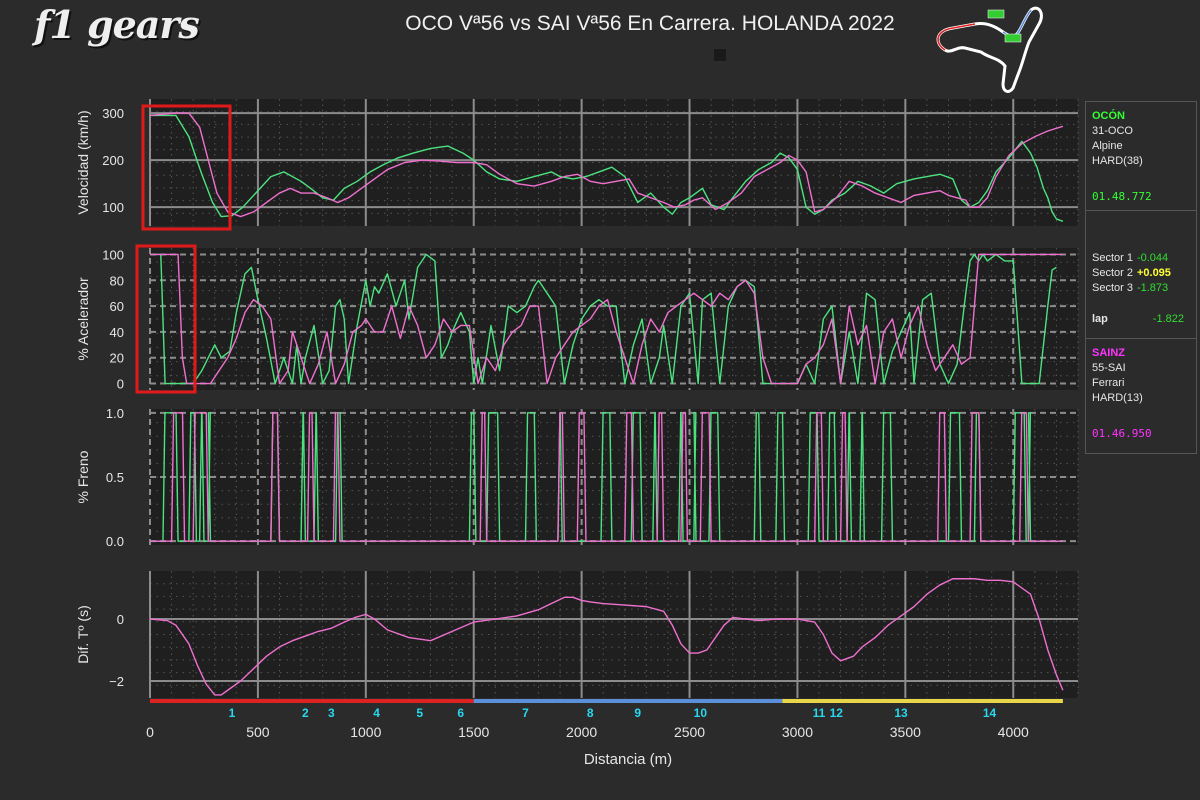 This screenshot has height=800, width=1200. What do you see at coordinates (797, 732) in the screenshot?
I see `x-tick-label: 3000` at bounding box center [797, 732].